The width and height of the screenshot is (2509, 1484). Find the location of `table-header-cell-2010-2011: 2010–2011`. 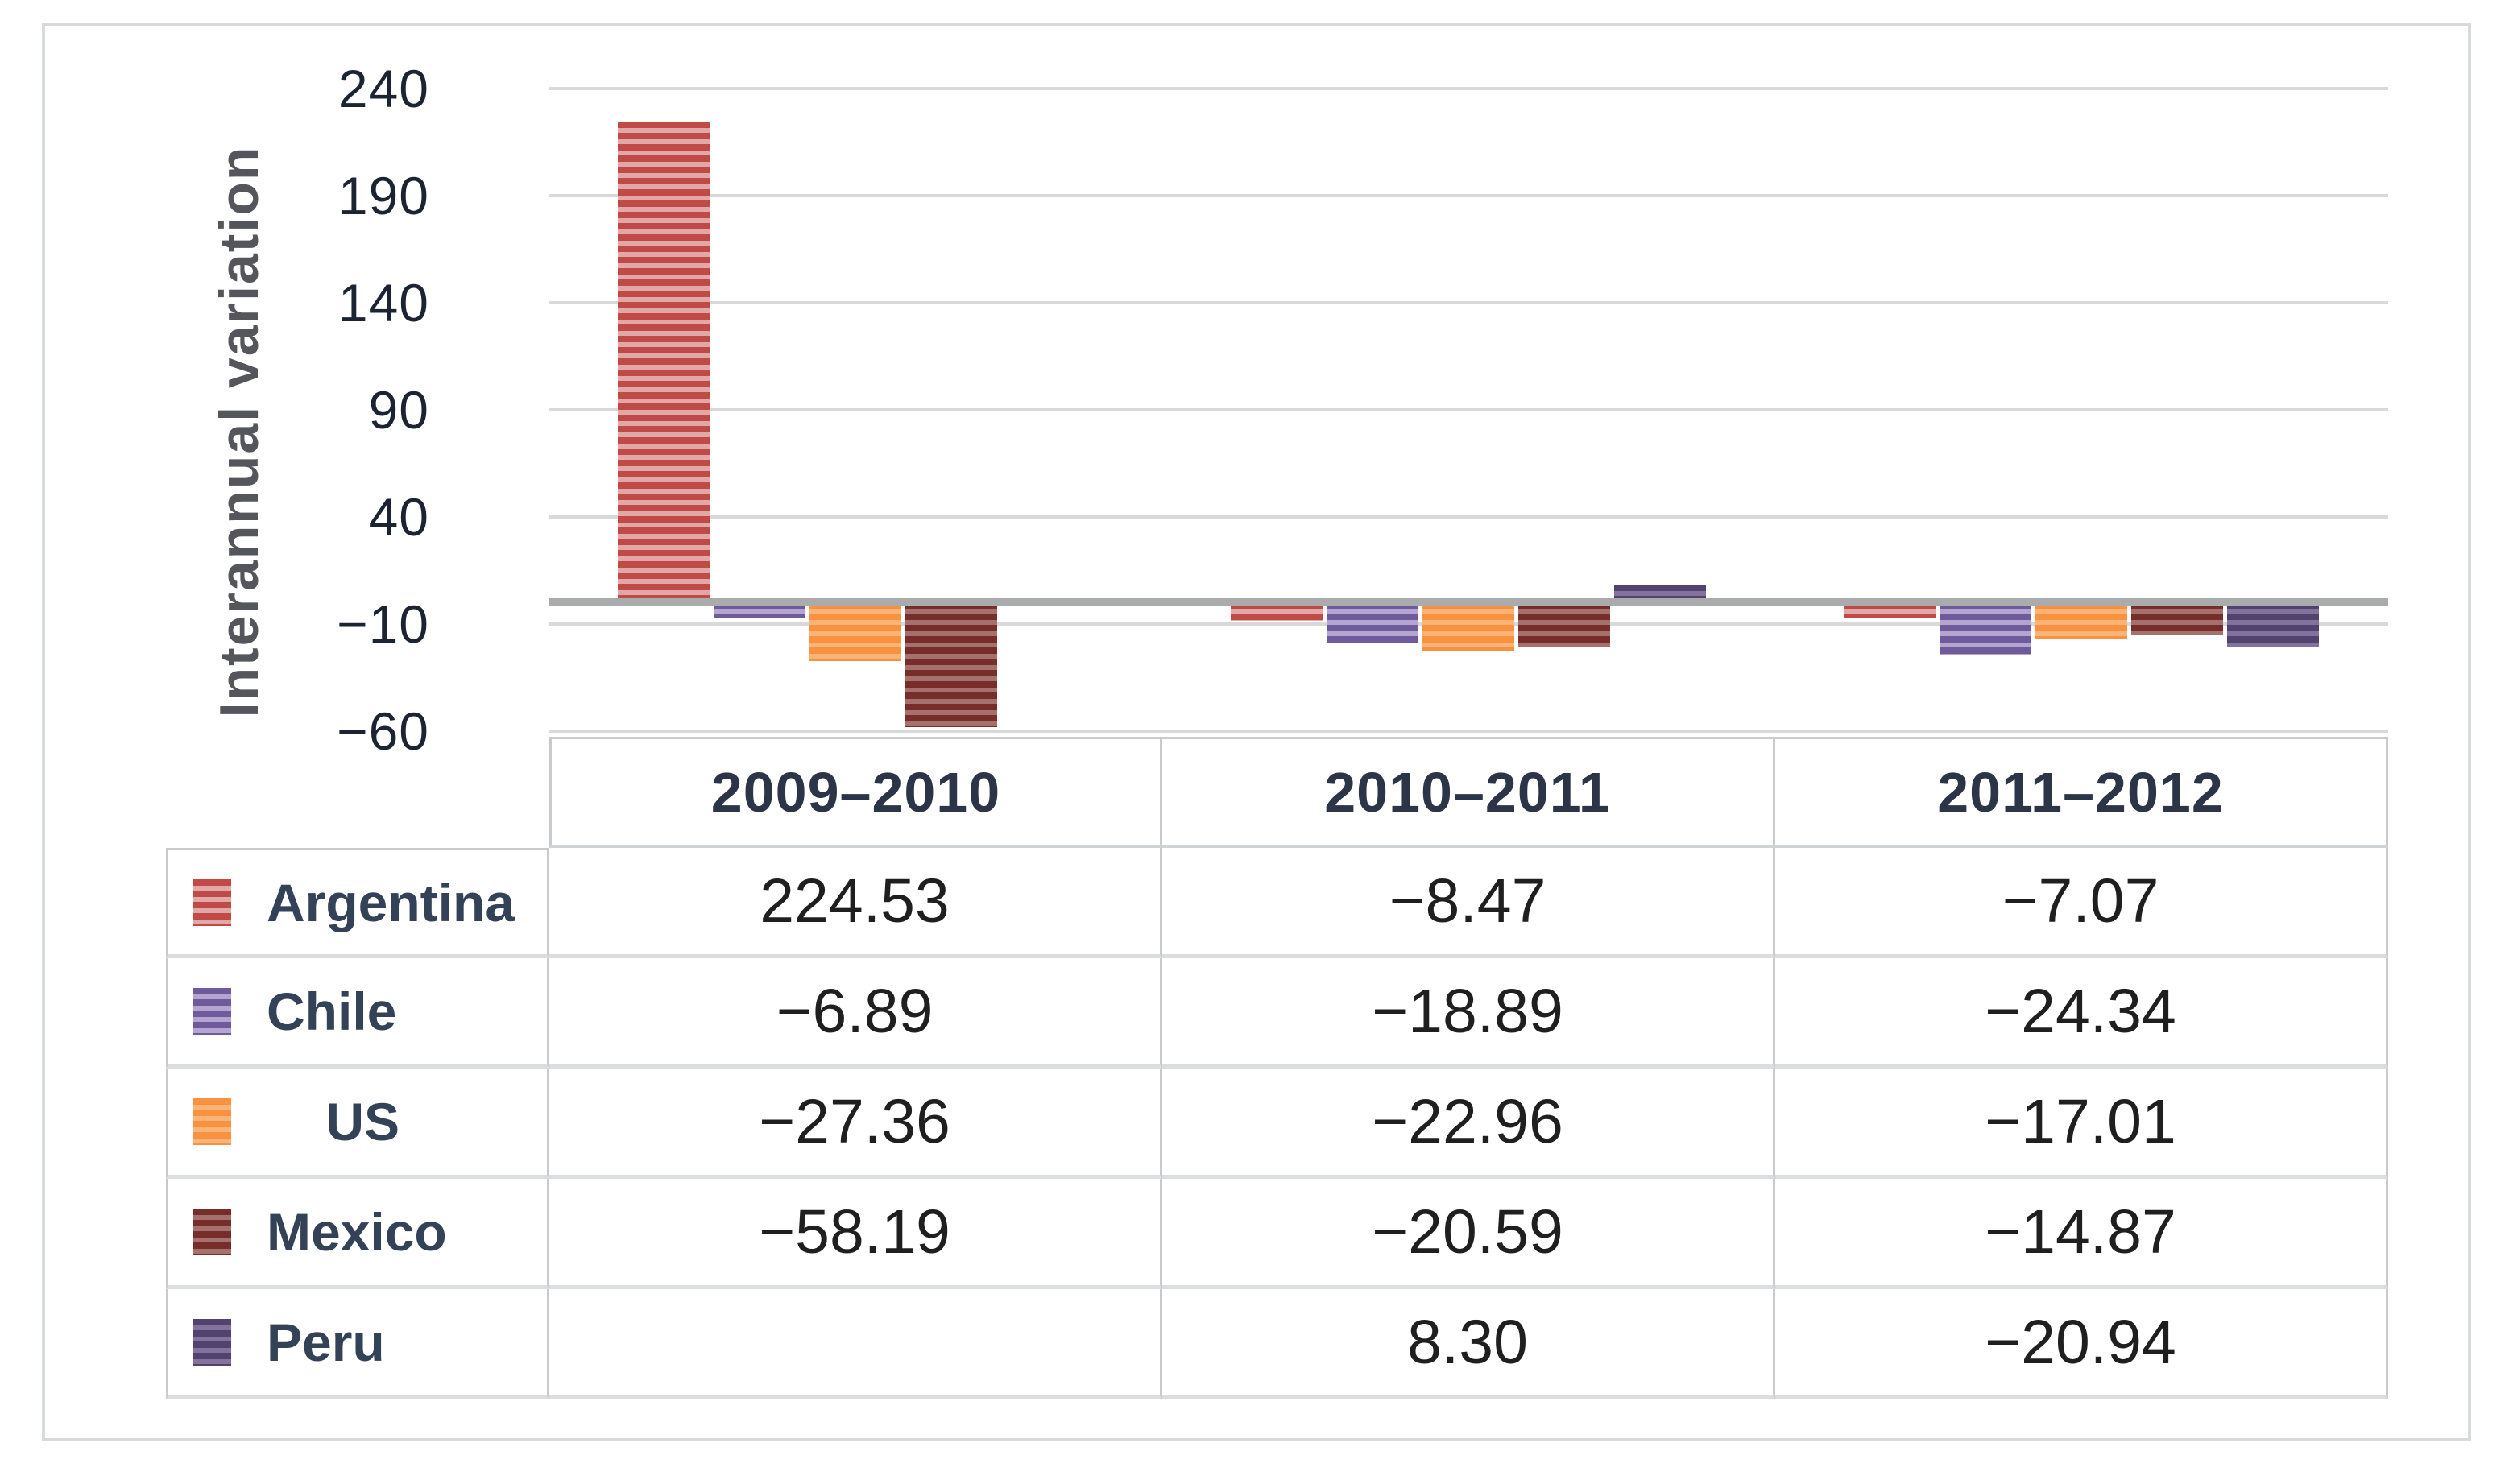

table-header-cell-2010-2011: 2010–2011 is located at coordinates (1468, 792).